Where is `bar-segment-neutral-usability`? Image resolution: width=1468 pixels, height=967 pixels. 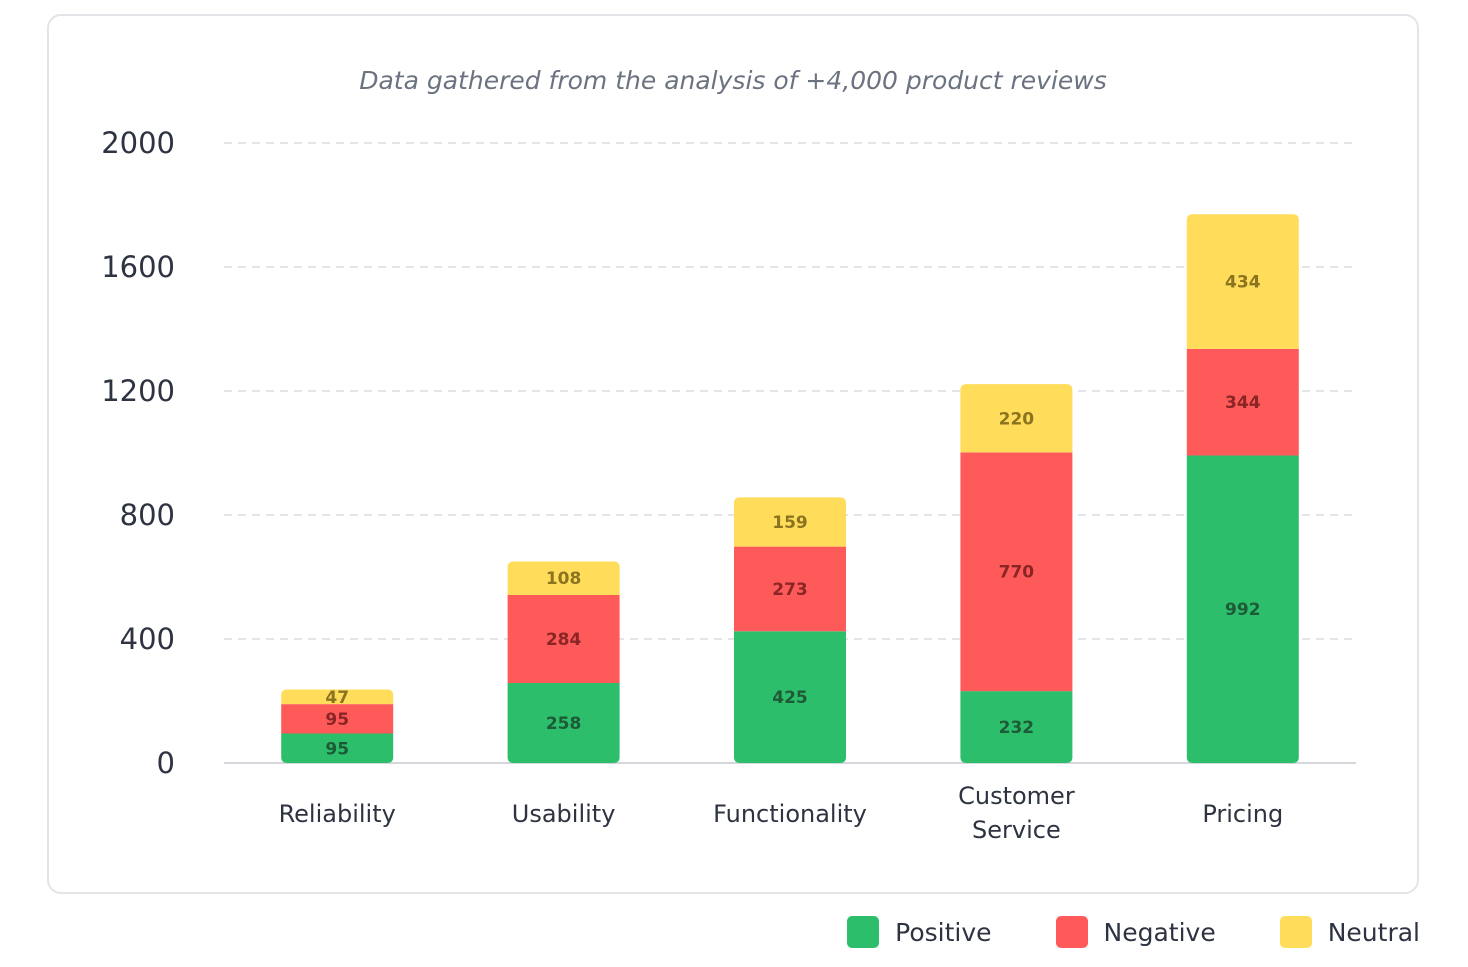 bar-segment-neutral-usability is located at coordinates (563, 578).